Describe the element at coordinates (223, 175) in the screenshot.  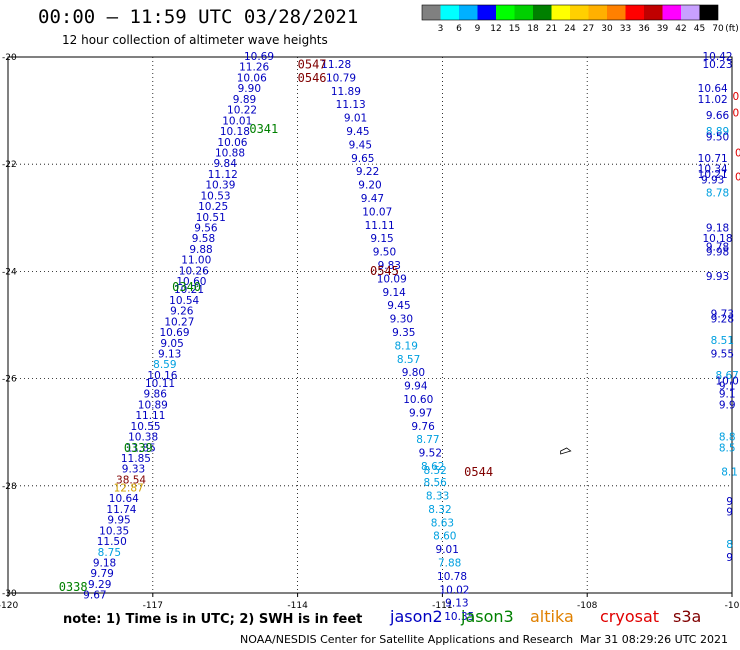
I see `wave-height-label: 11.12` at that location.